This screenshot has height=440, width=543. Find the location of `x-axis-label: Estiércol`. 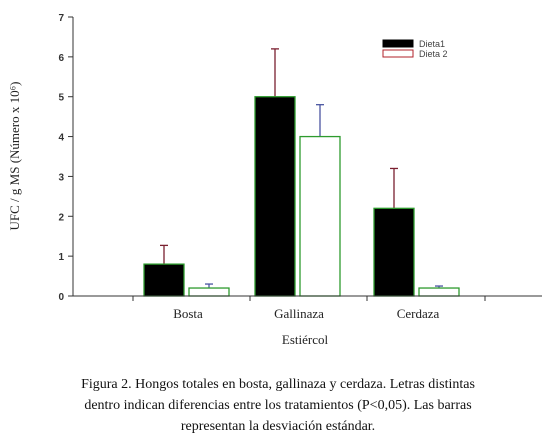

x-axis-label: Estiércol is located at coordinates (305, 339).